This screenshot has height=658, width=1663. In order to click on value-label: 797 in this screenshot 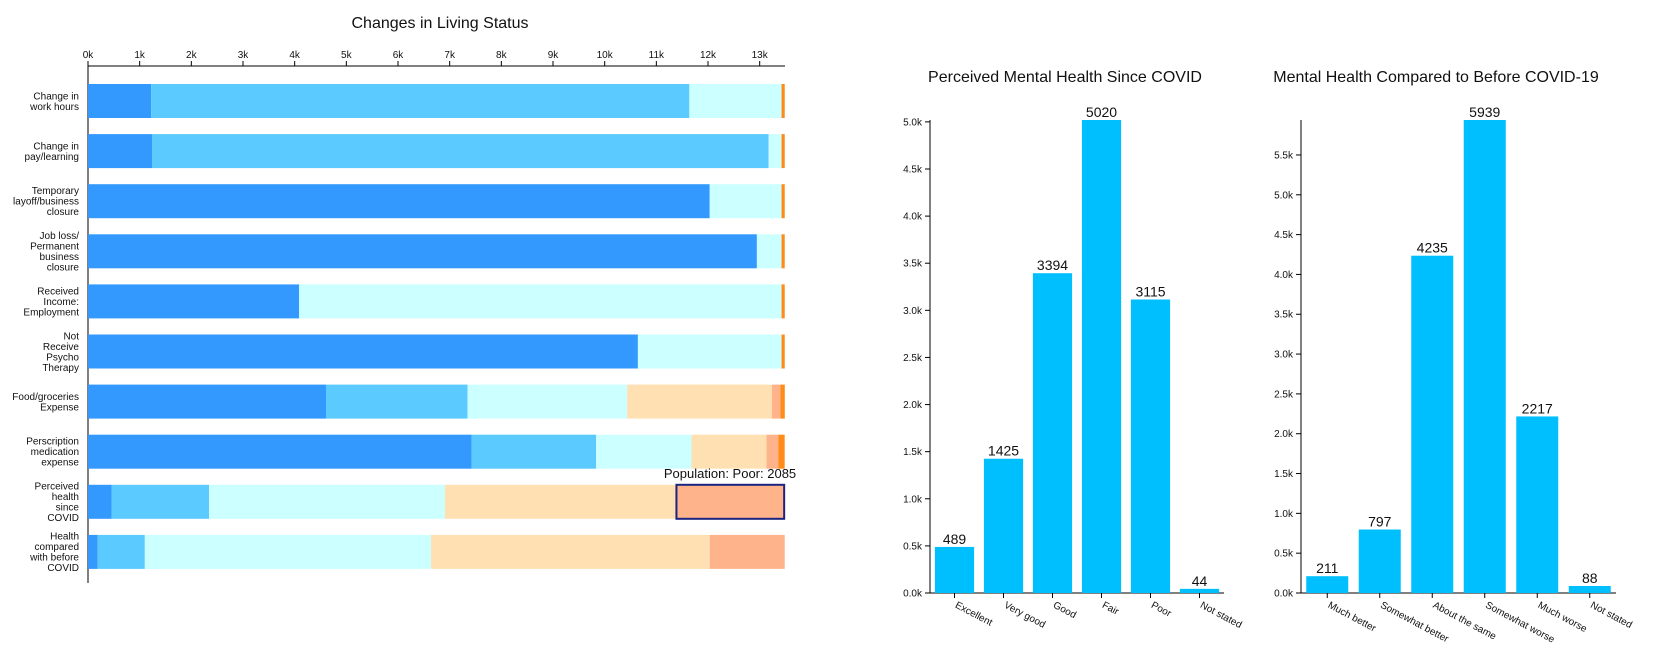, I will do `click(1380, 522)`.